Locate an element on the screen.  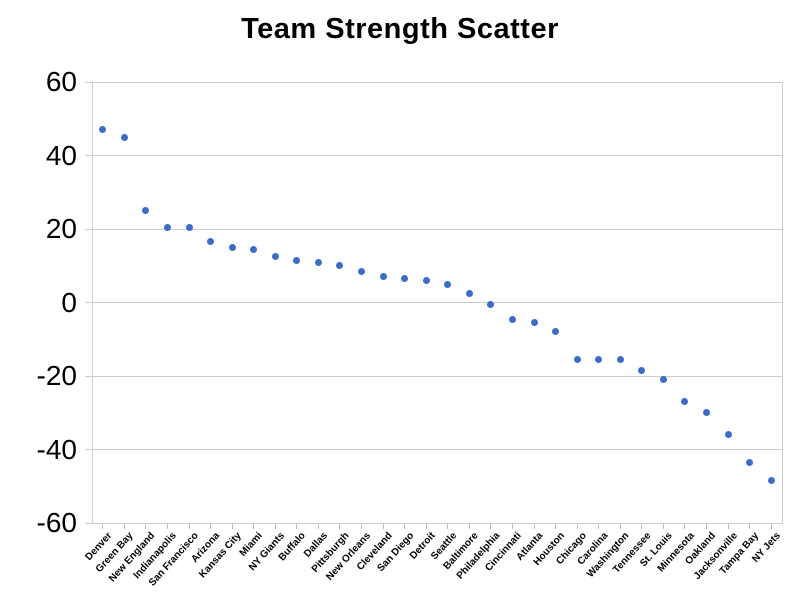
y-axis-tick-label: 60 is located at coordinates (61, 81).